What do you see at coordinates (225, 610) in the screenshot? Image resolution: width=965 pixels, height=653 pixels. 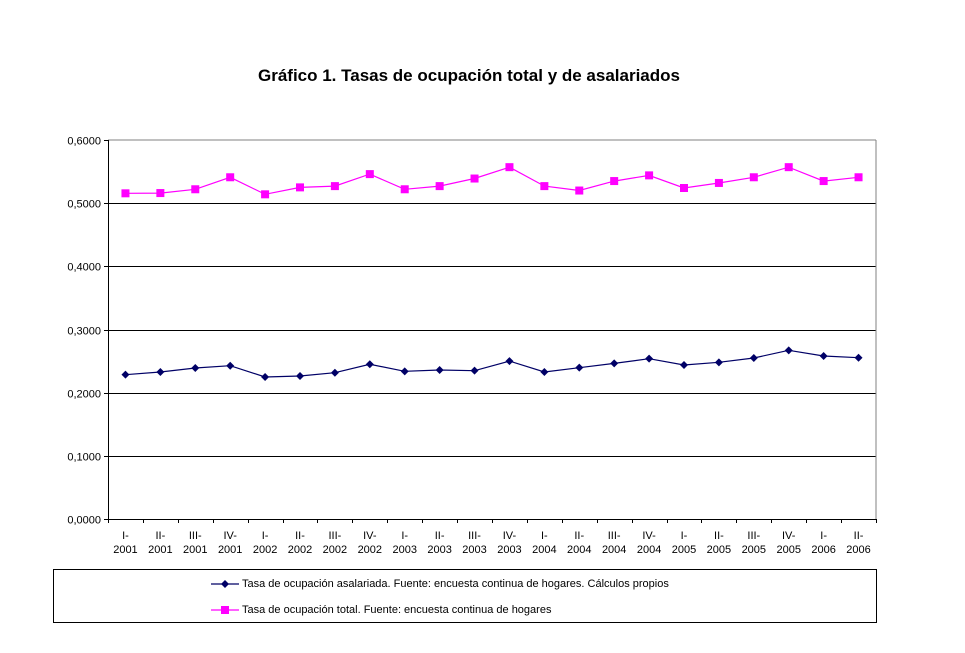 I see `legend-marker-square-icon` at bounding box center [225, 610].